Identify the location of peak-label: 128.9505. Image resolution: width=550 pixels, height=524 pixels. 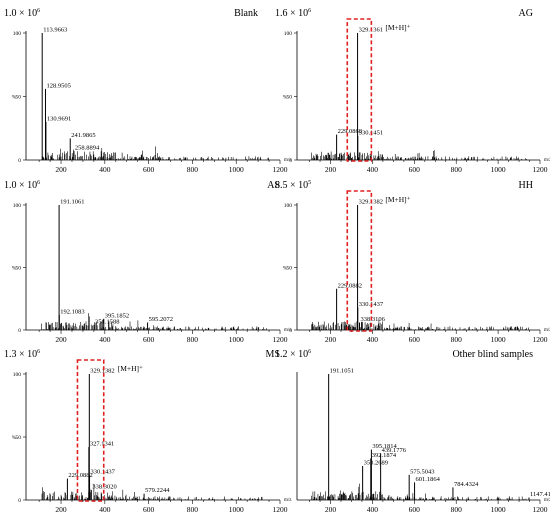
(58, 85).